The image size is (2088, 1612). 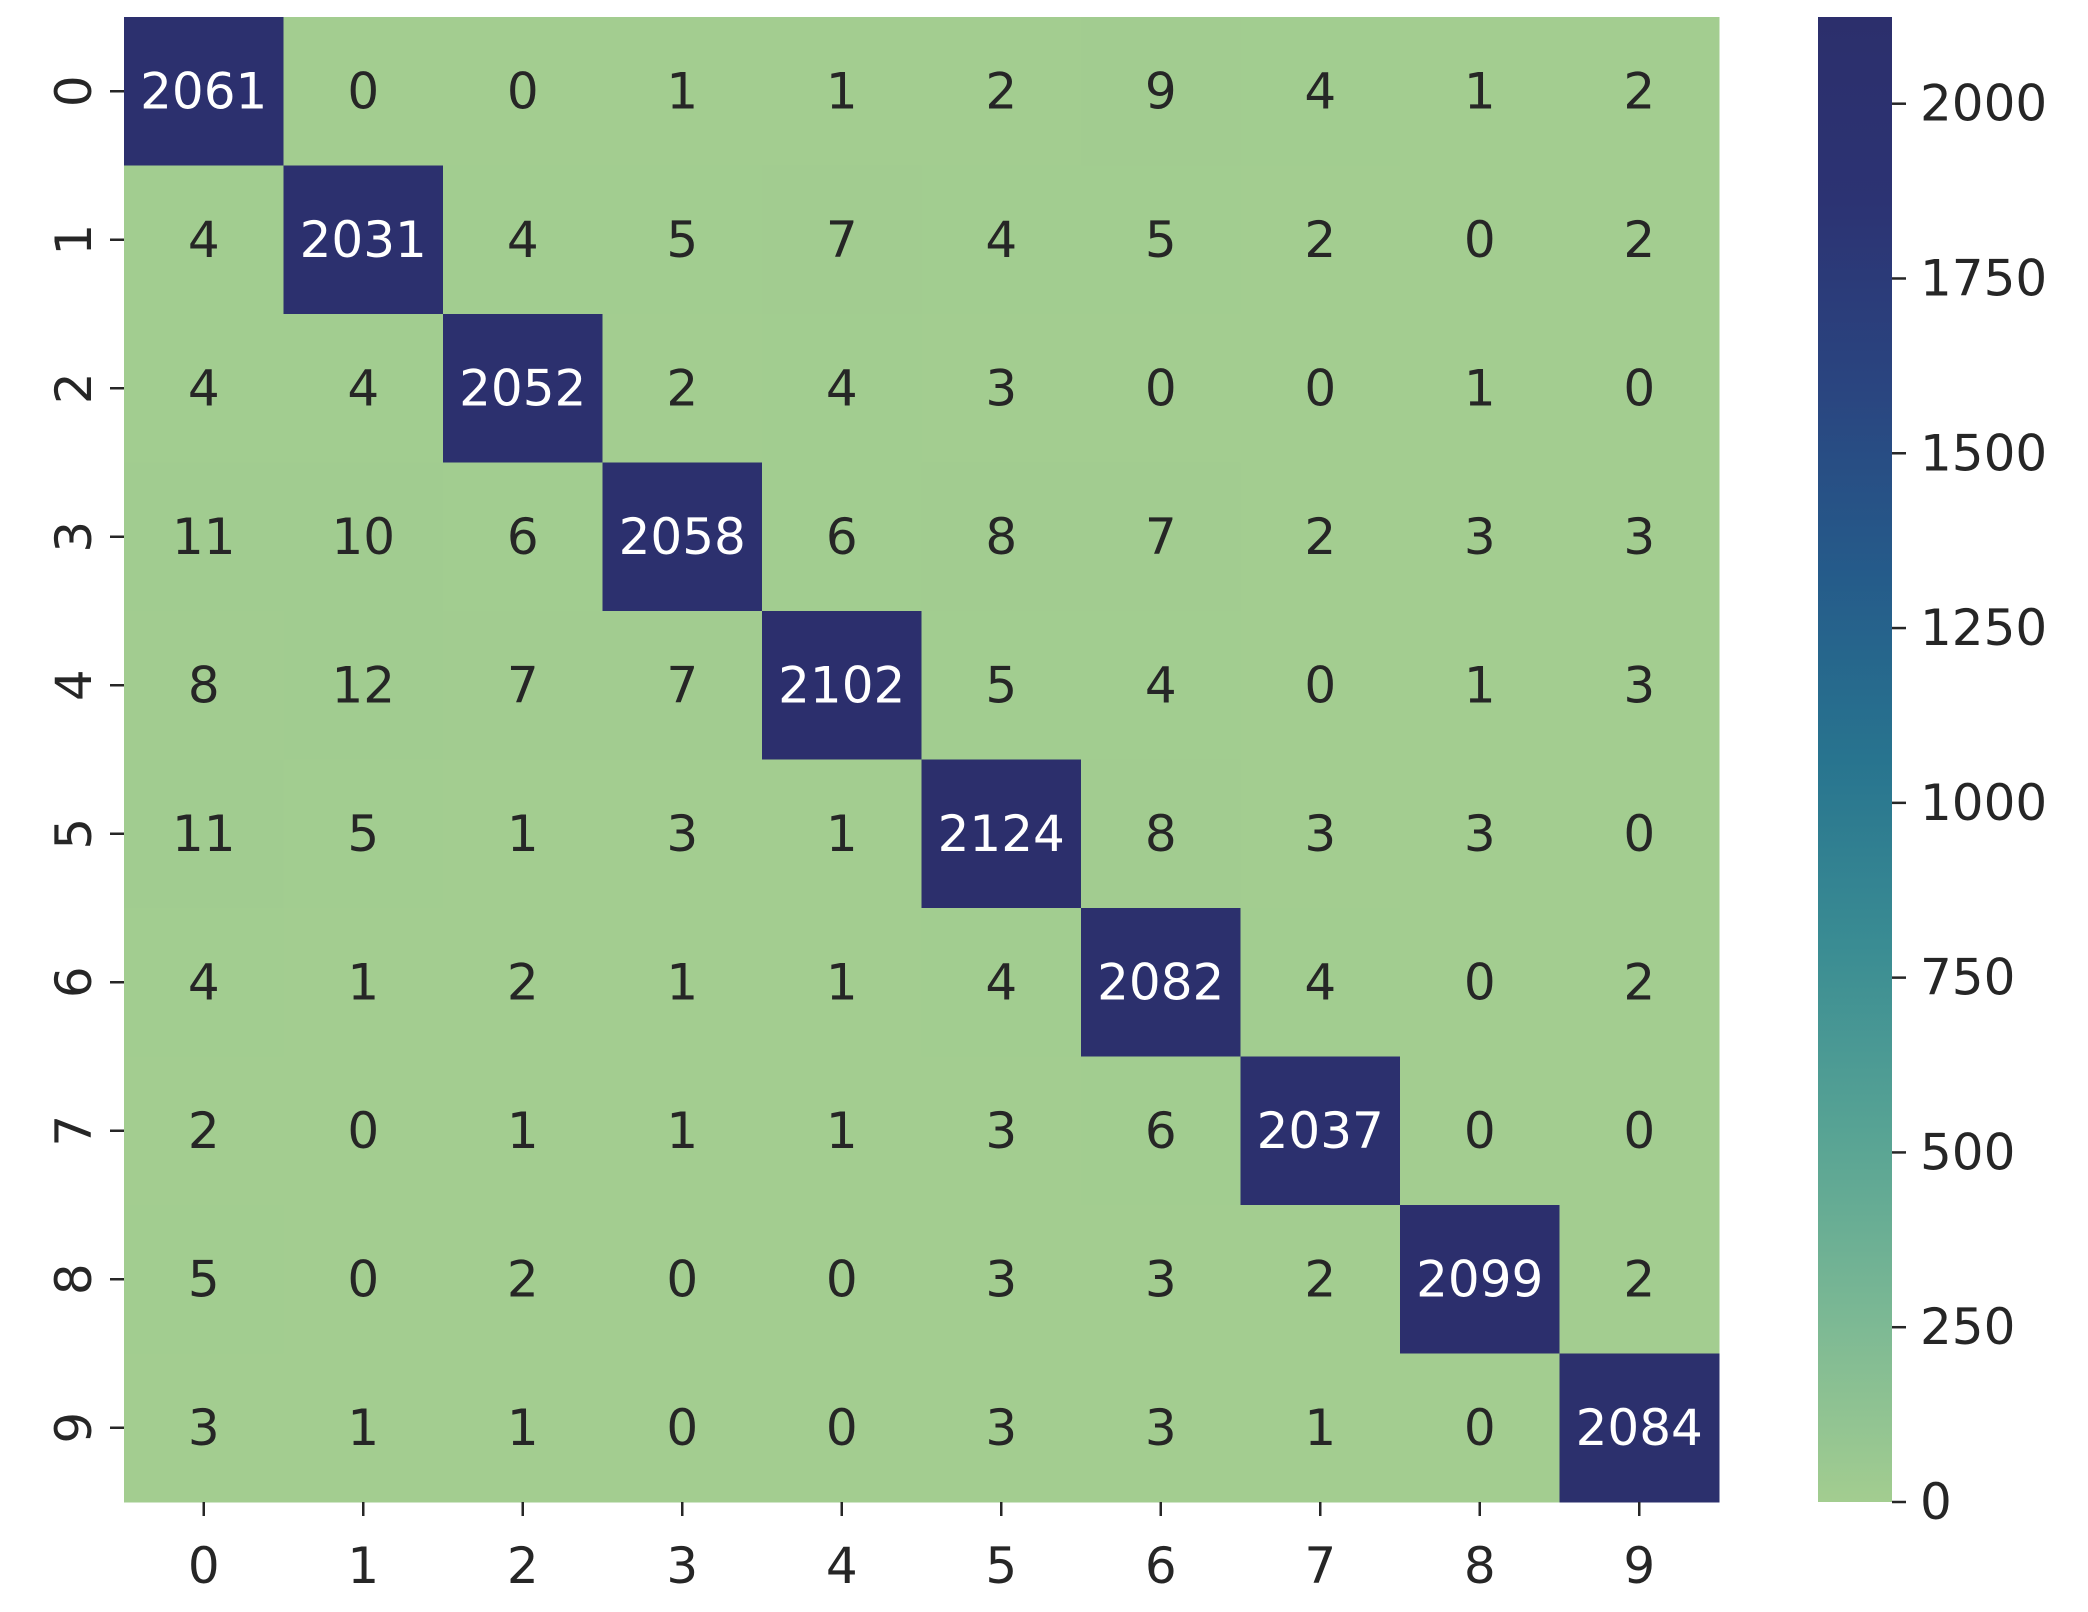 I want to click on cell-label: 2082, so click(x=1160, y=982).